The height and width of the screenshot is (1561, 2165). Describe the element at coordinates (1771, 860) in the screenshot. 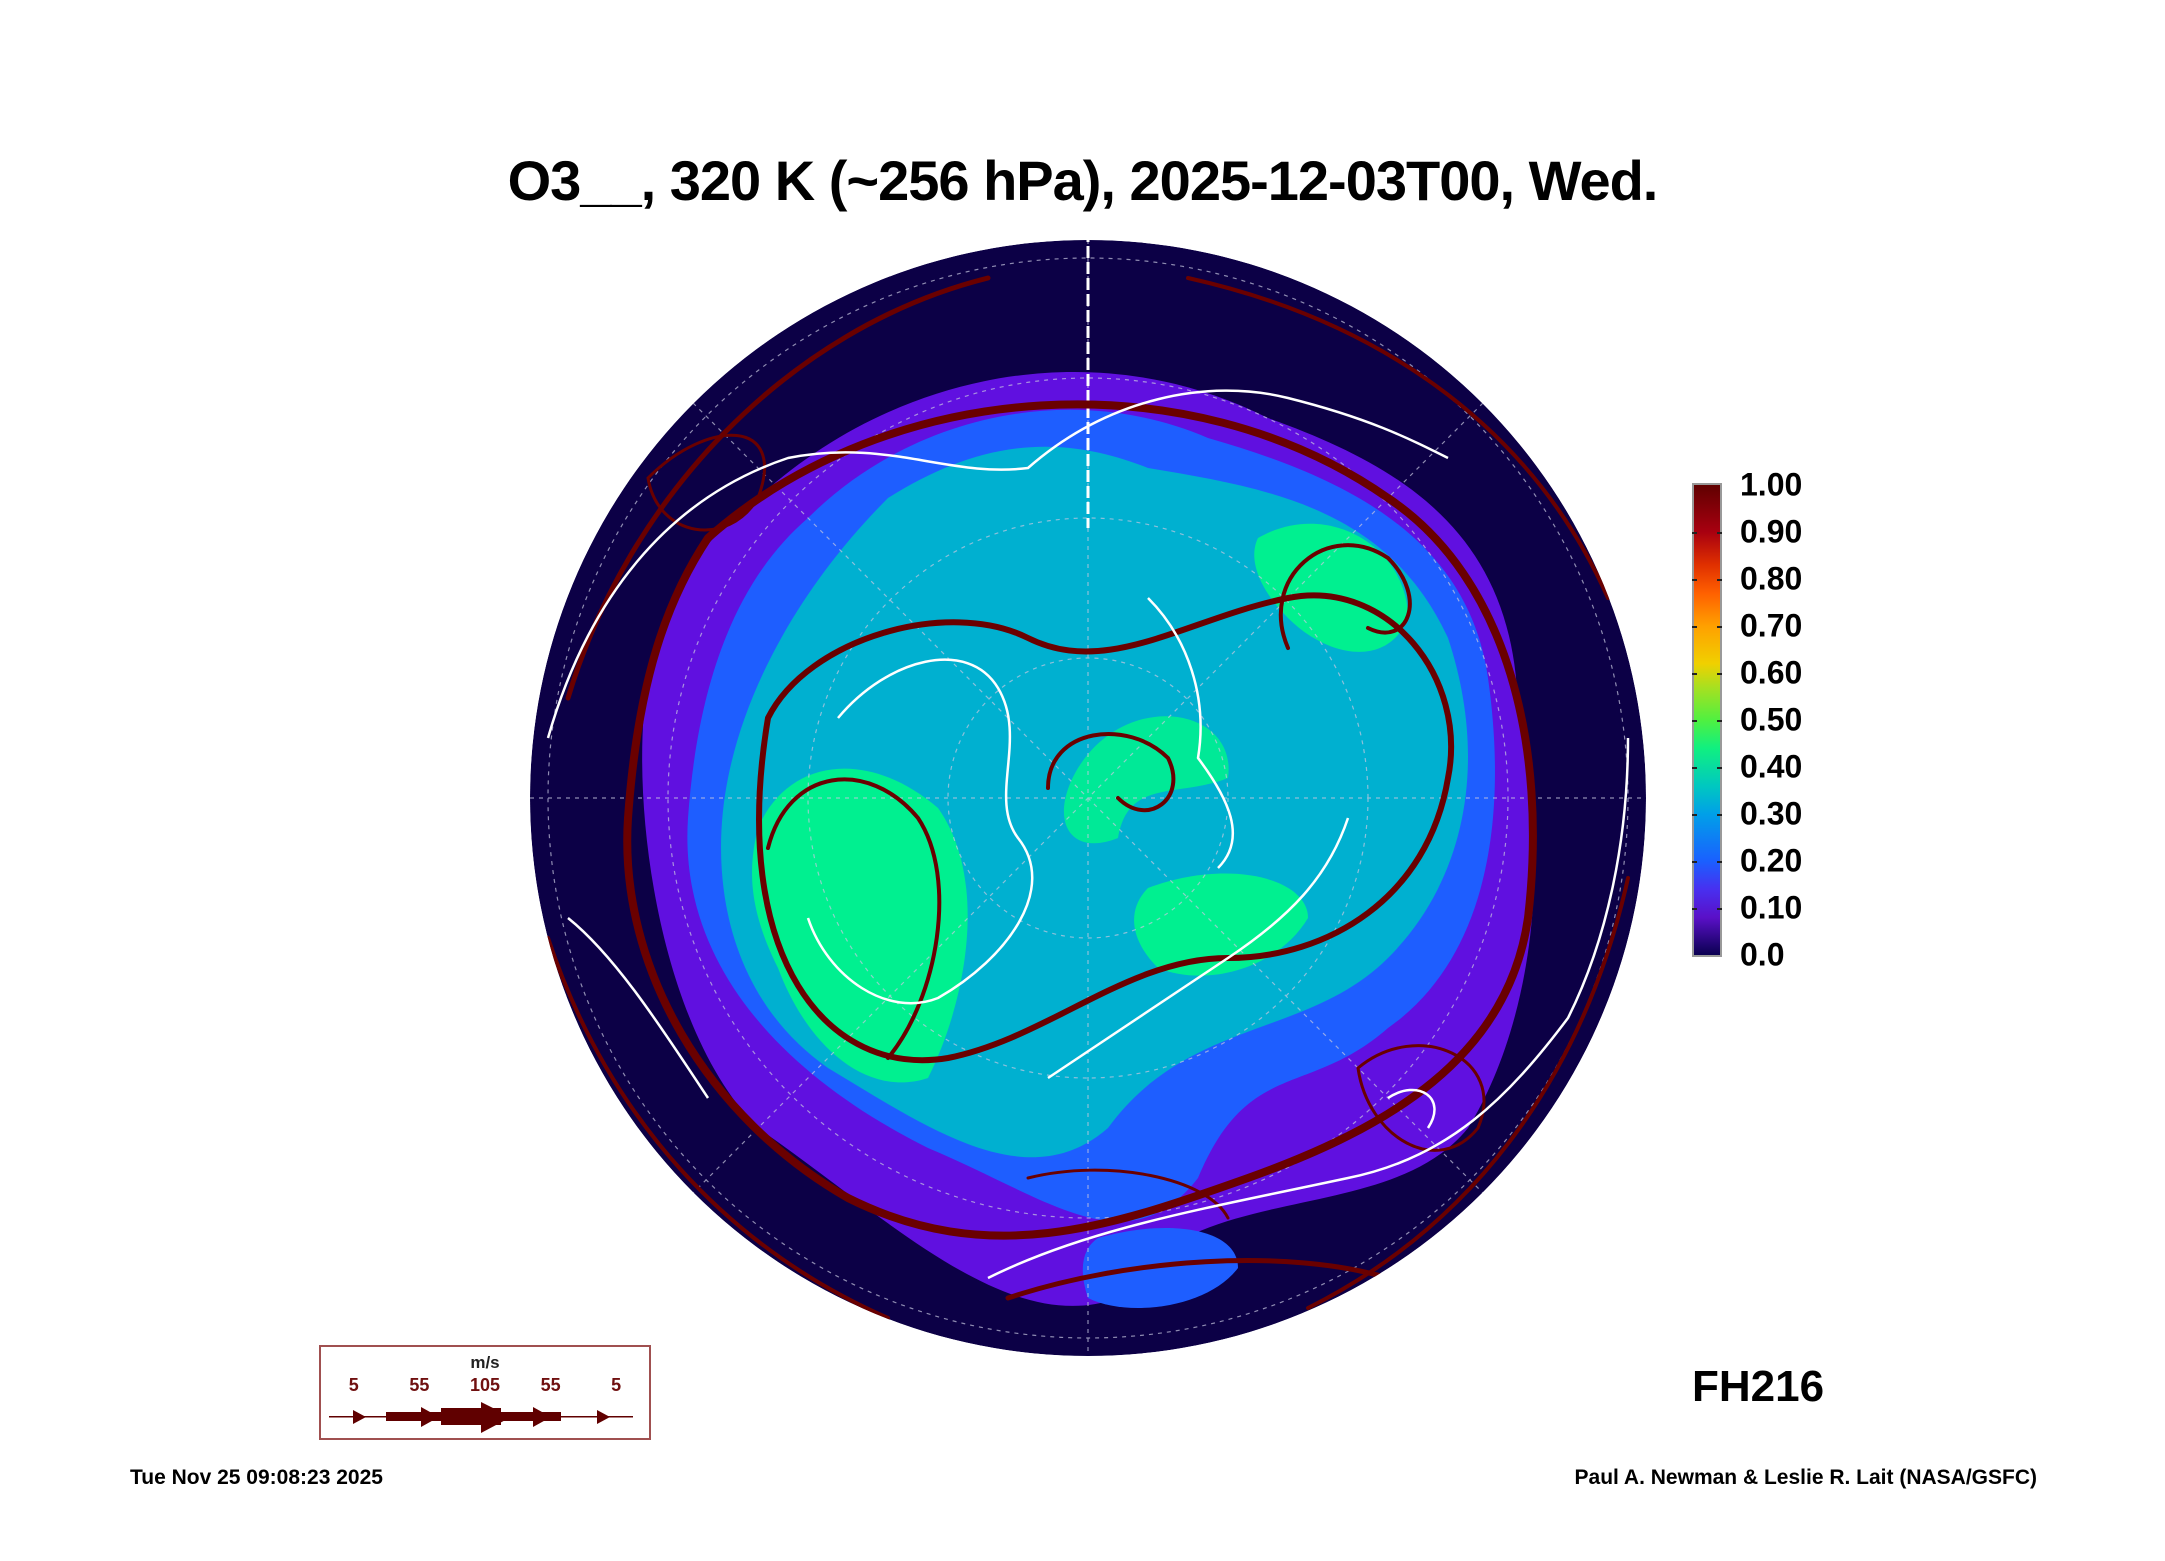

I see `colorbar-tick-label: 0.20` at that location.